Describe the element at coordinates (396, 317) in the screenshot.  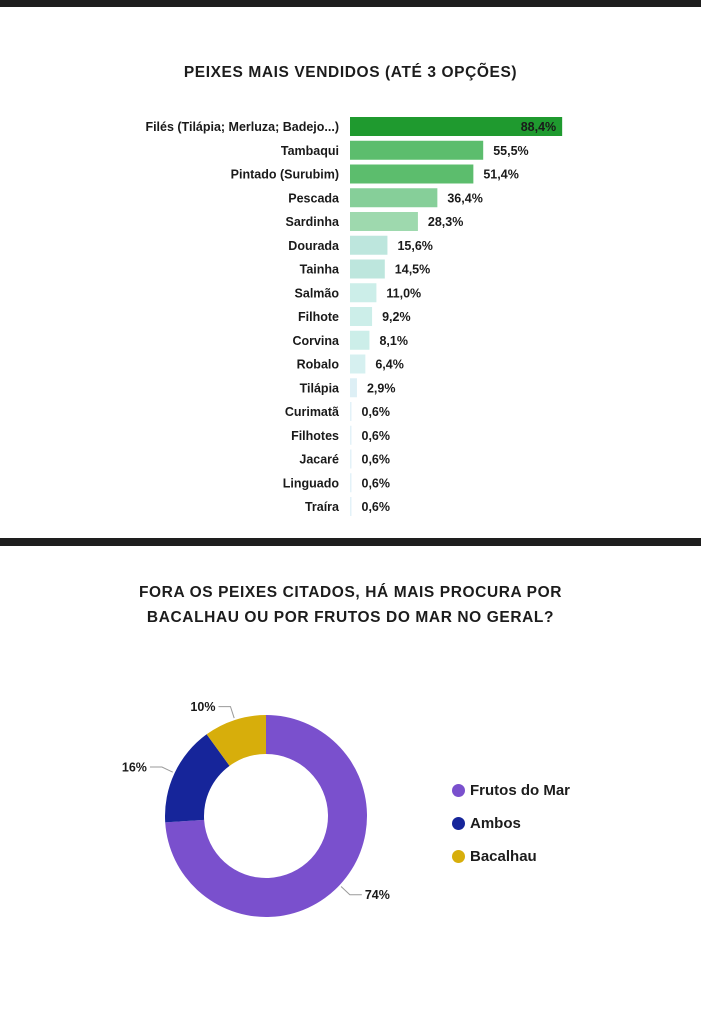
I see `value-label: 9,2%` at that location.